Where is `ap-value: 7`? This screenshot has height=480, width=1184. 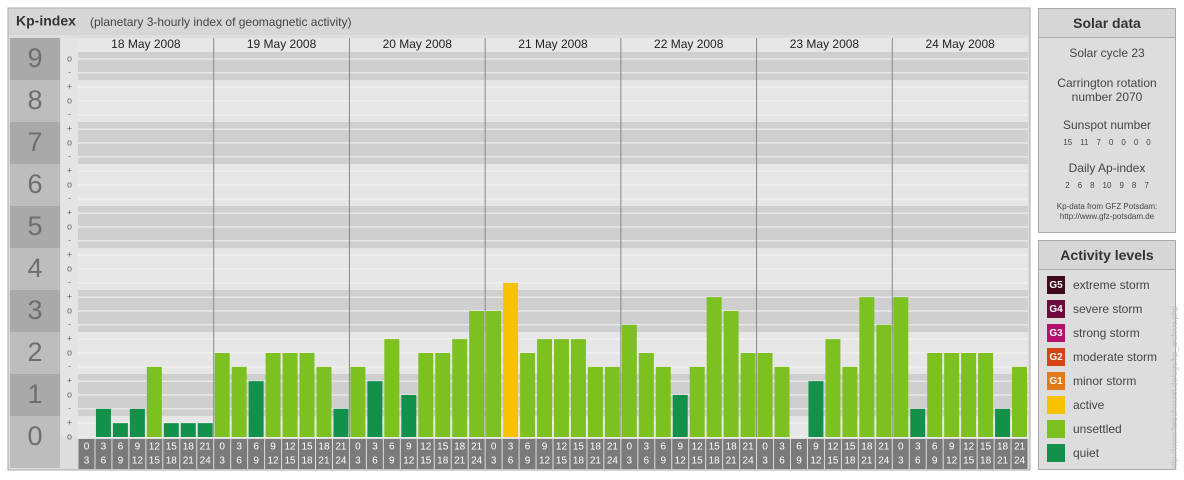 ap-value: 7 is located at coordinates (1146, 185).